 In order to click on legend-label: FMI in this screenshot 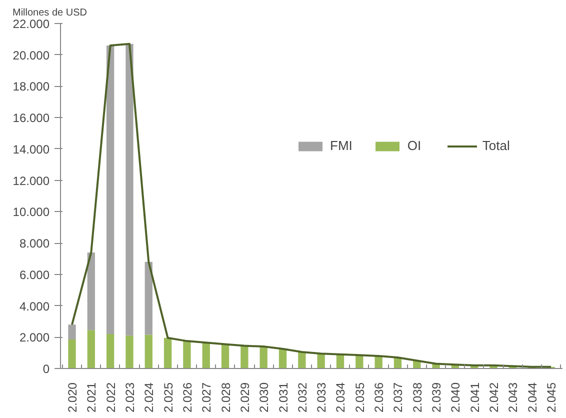, I will do `click(341, 145)`.